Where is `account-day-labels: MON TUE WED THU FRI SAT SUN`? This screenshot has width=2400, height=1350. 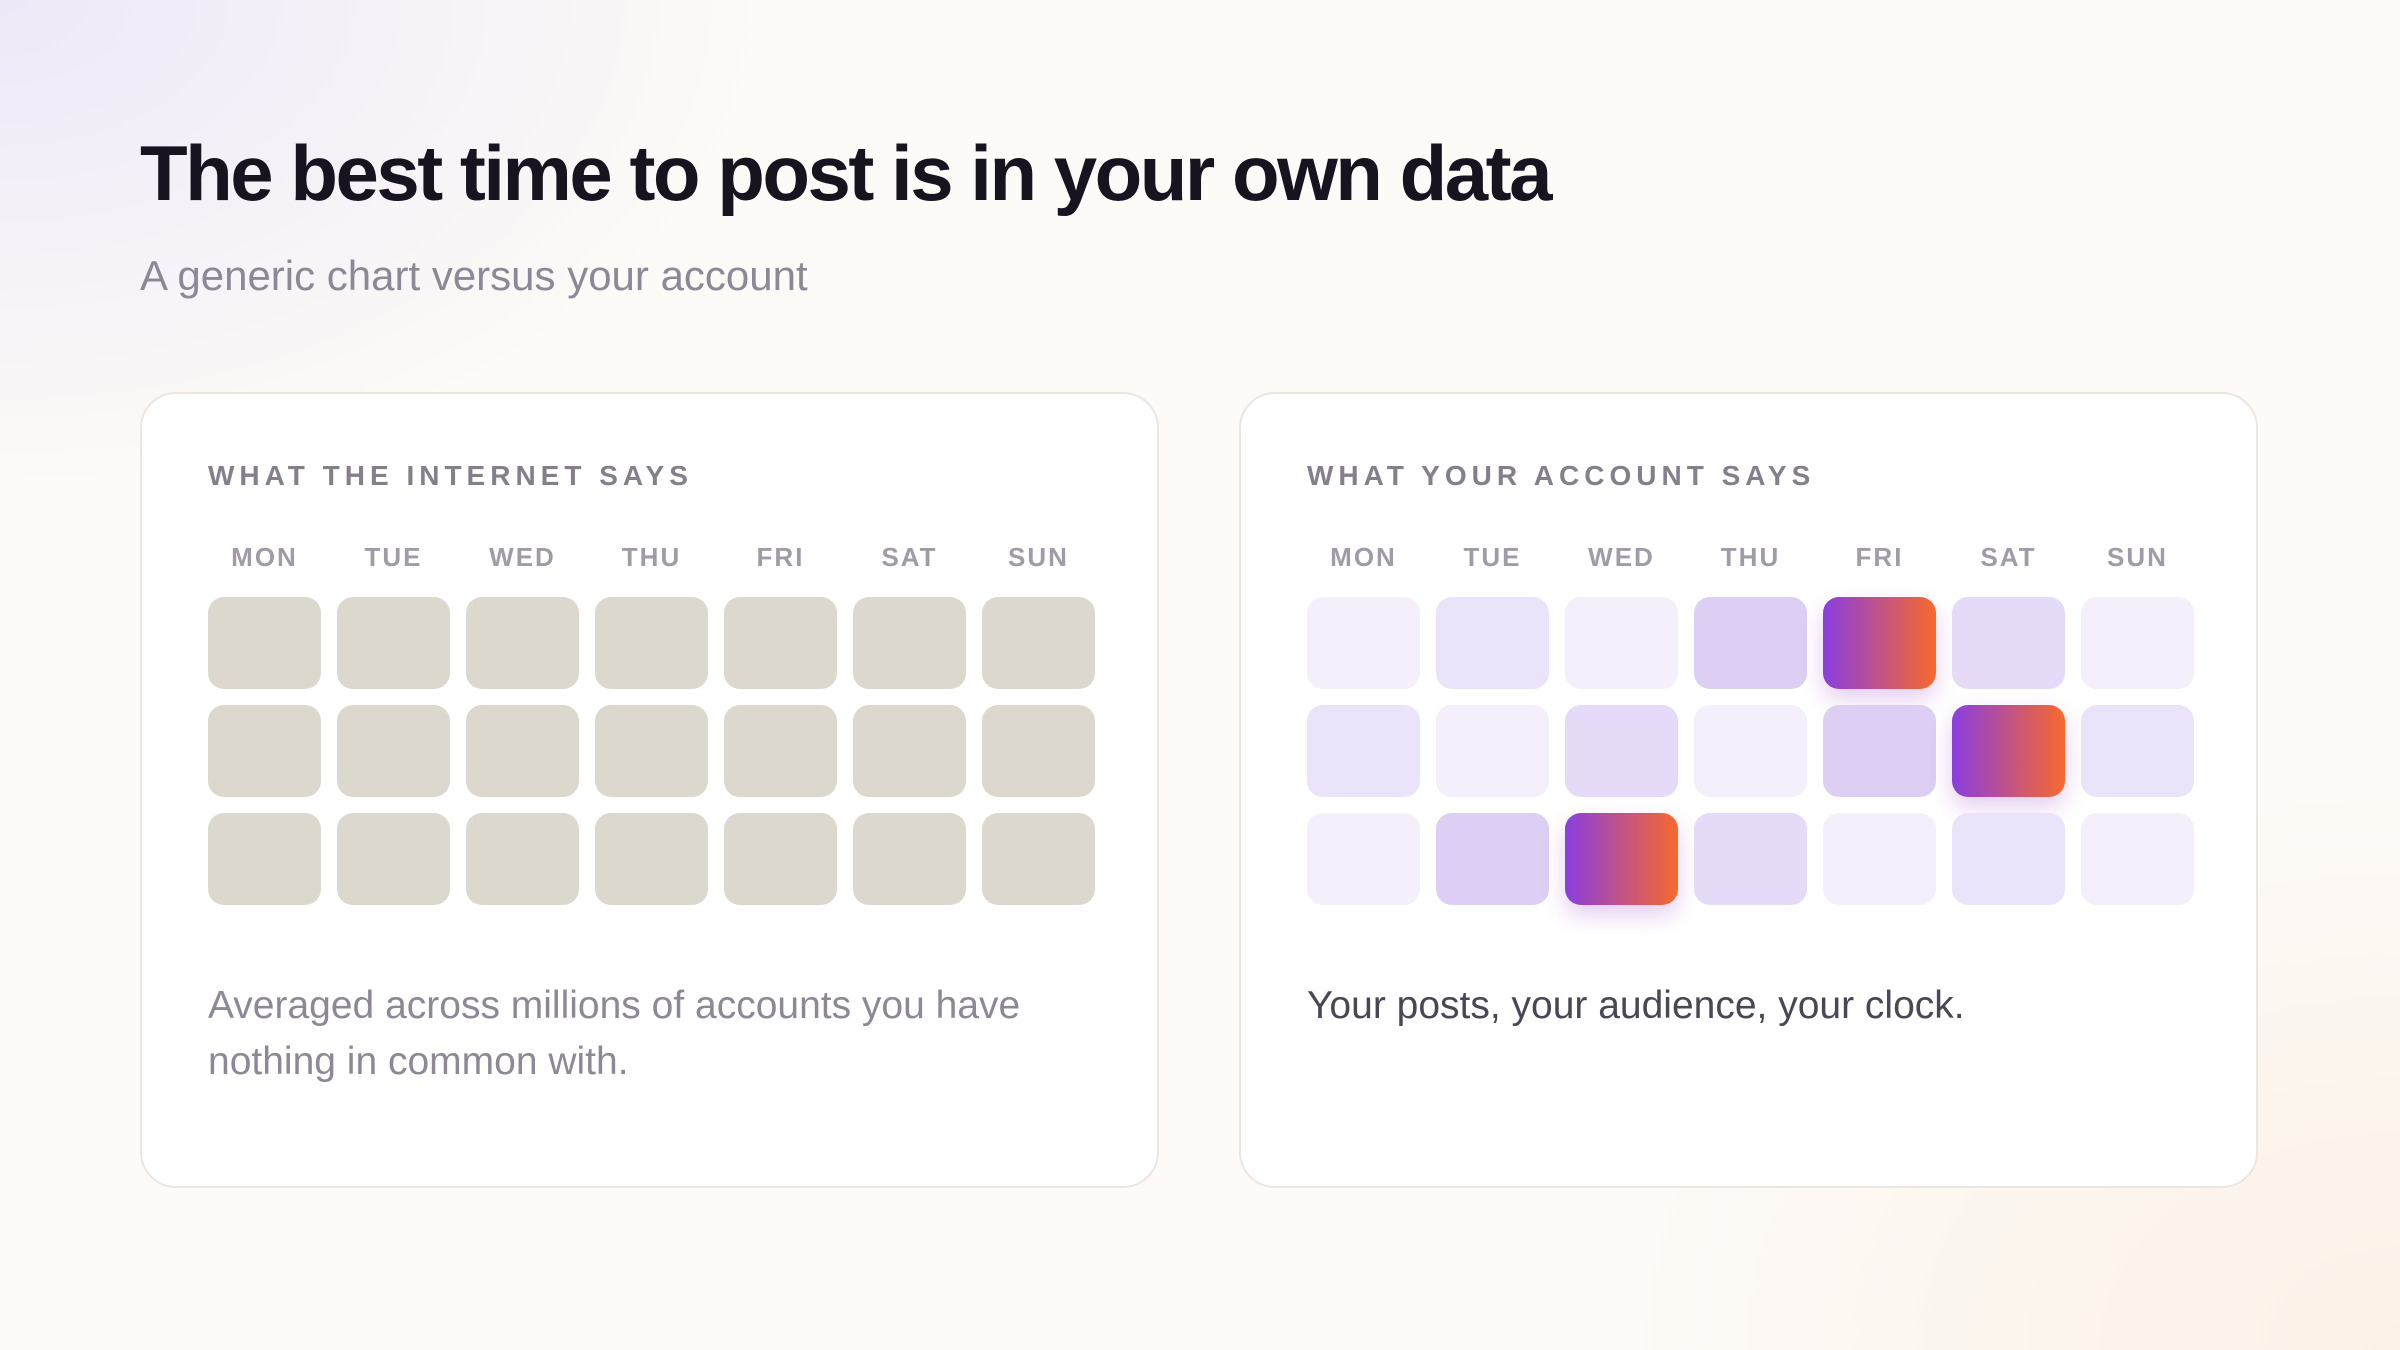
account-day-labels: MON TUE WED THU FRI SAT SUN is located at coordinates (1751, 559).